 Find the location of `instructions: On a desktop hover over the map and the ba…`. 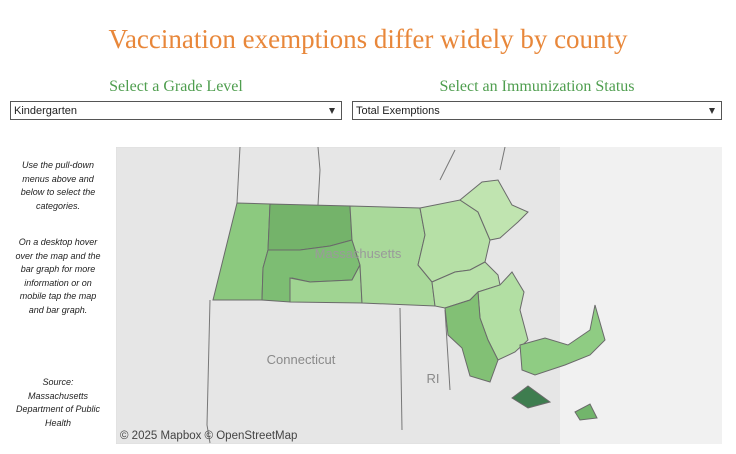

instructions: On a desktop hover over the map and the ba… is located at coordinates (58, 276).